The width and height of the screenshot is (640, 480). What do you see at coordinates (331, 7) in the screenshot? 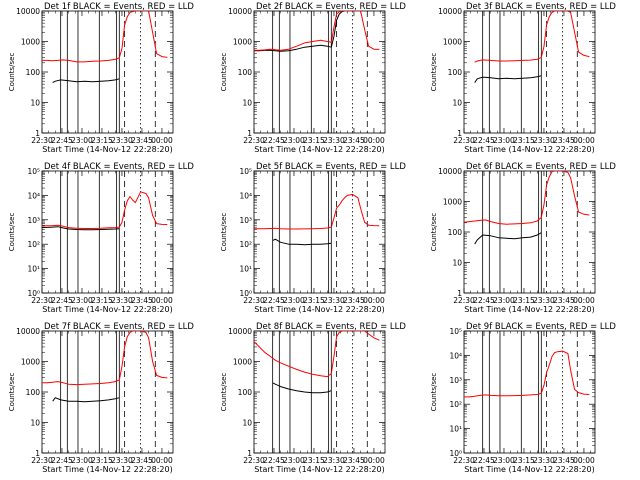
I see `chart-title: Det 2f BLACK = Events, RED = LLD` at bounding box center [331, 7].